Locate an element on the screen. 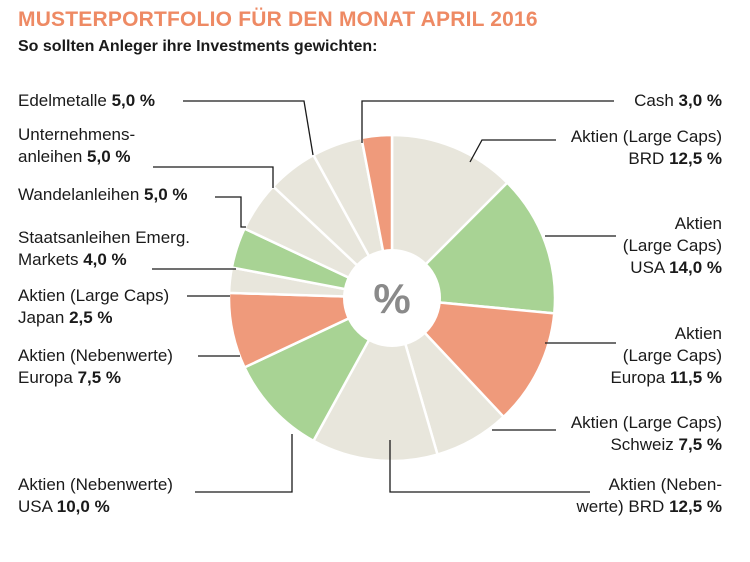 The height and width of the screenshot is (562, 750). slice-label-line: Wandelanleihen 5,0 % is located at coordinates (103, 195).